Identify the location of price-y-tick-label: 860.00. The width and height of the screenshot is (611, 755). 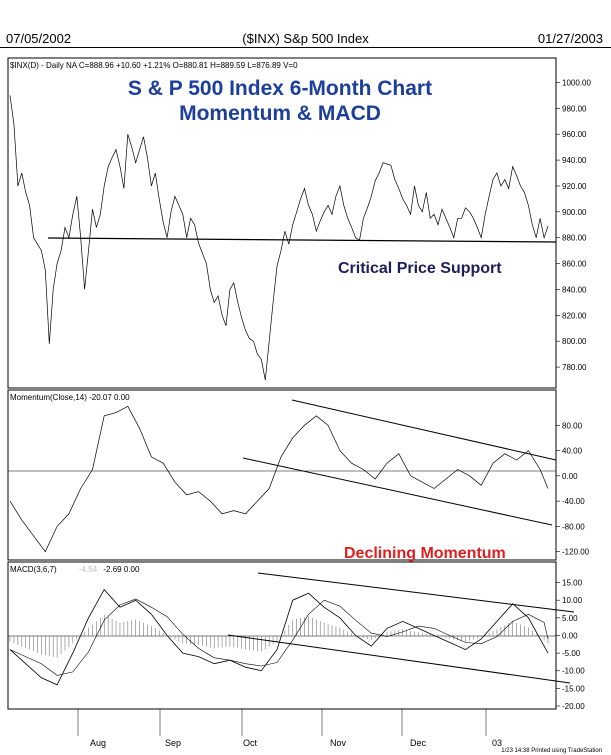
(574, 264).